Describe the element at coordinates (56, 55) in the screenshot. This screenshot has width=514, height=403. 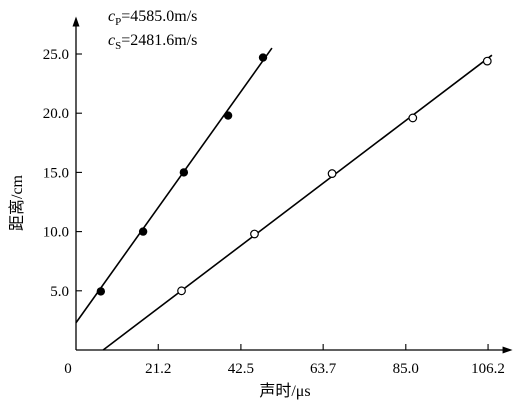
I see `y-tick-label: 25.0` at that location.